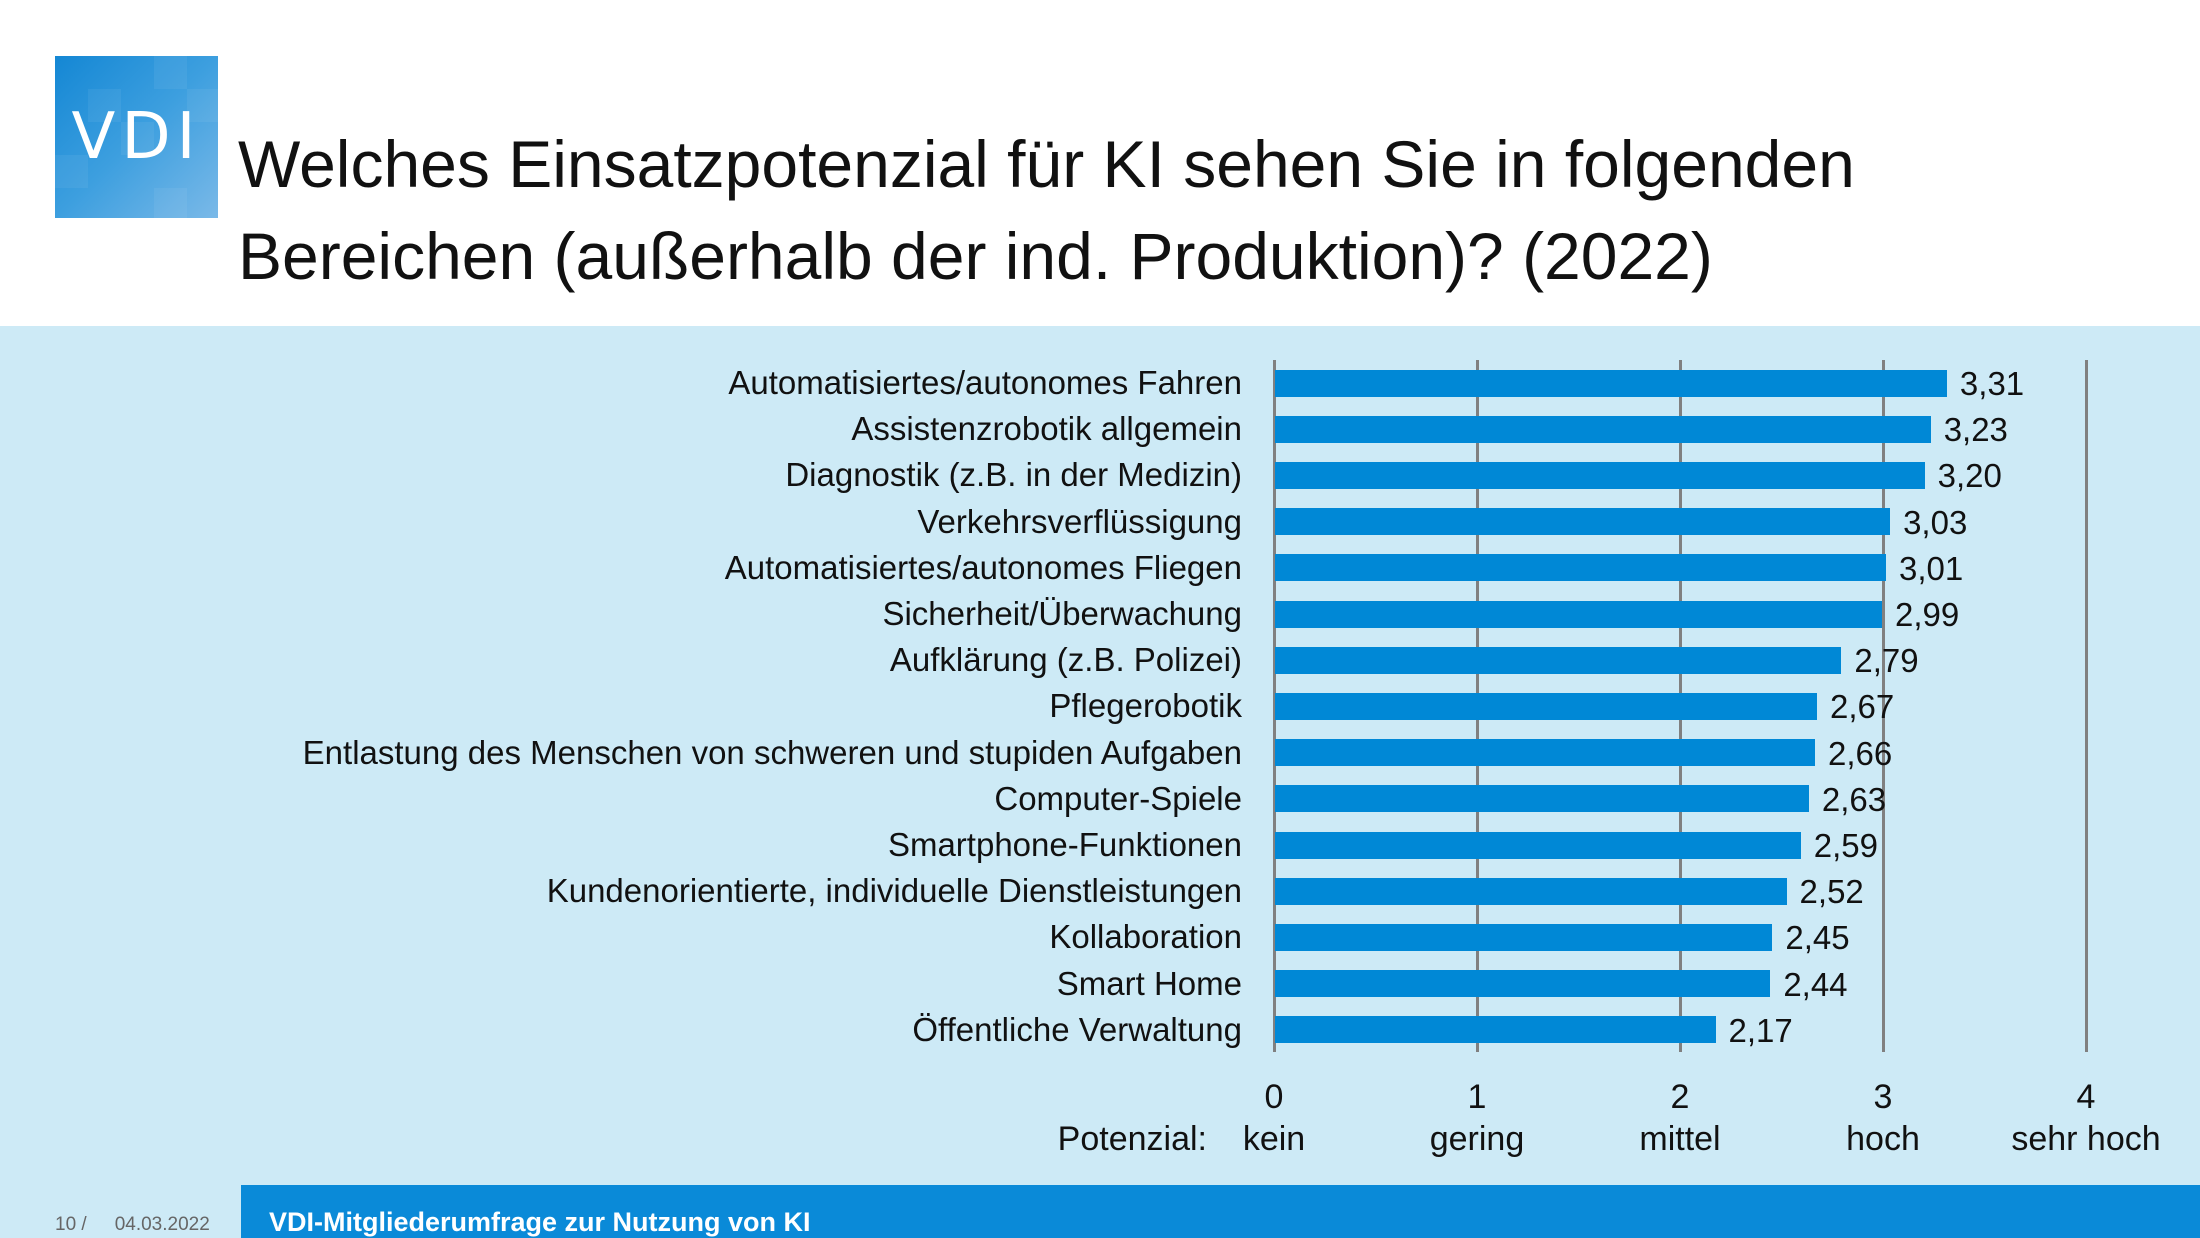  I want to click on category-label: Assistenzrobotik allgemein, so click(1046, 429).